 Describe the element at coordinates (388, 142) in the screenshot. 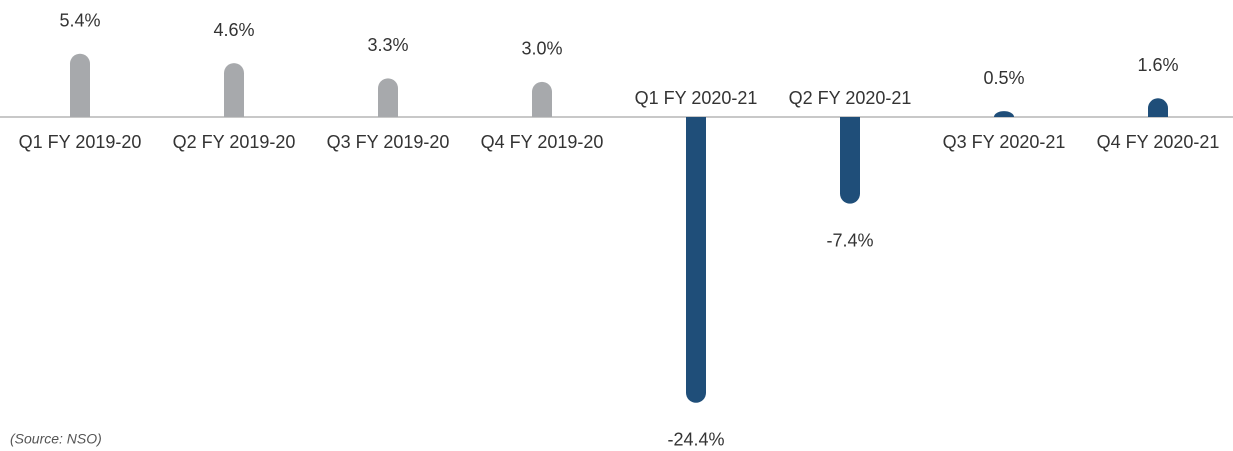

I see `category-label: Q3 FY 2019-20` at that location.